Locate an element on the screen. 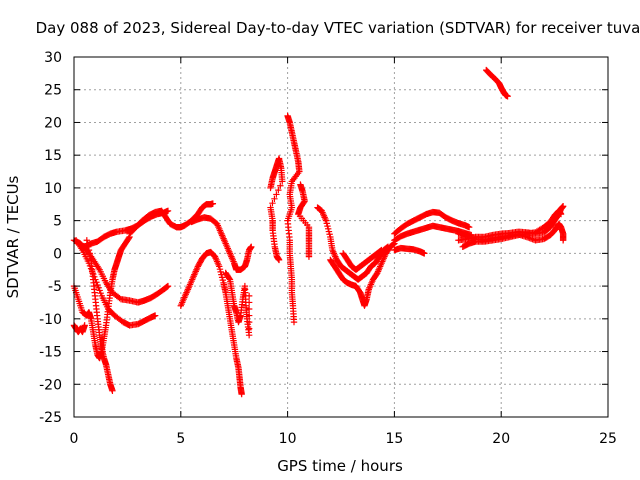  y-tick-label: 5 is located at coordinates (57, 222).